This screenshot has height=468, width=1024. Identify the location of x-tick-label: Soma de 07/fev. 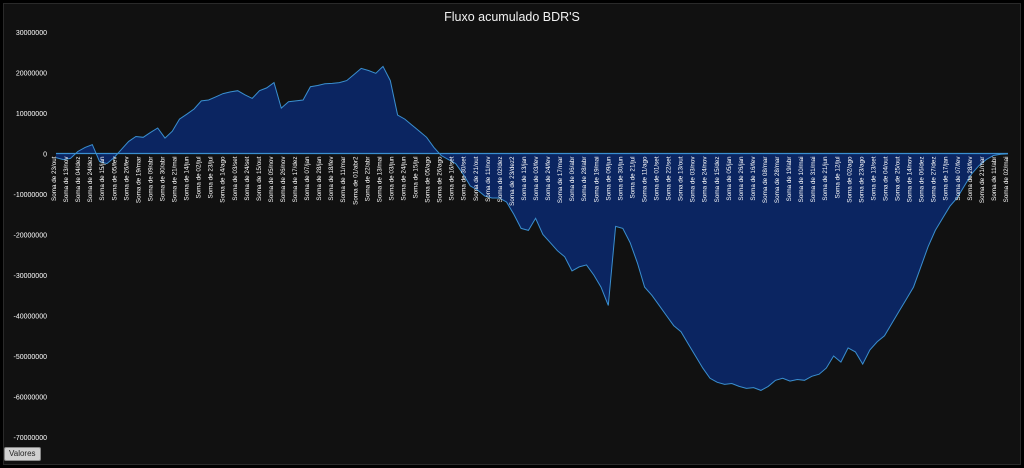
(958, 178).